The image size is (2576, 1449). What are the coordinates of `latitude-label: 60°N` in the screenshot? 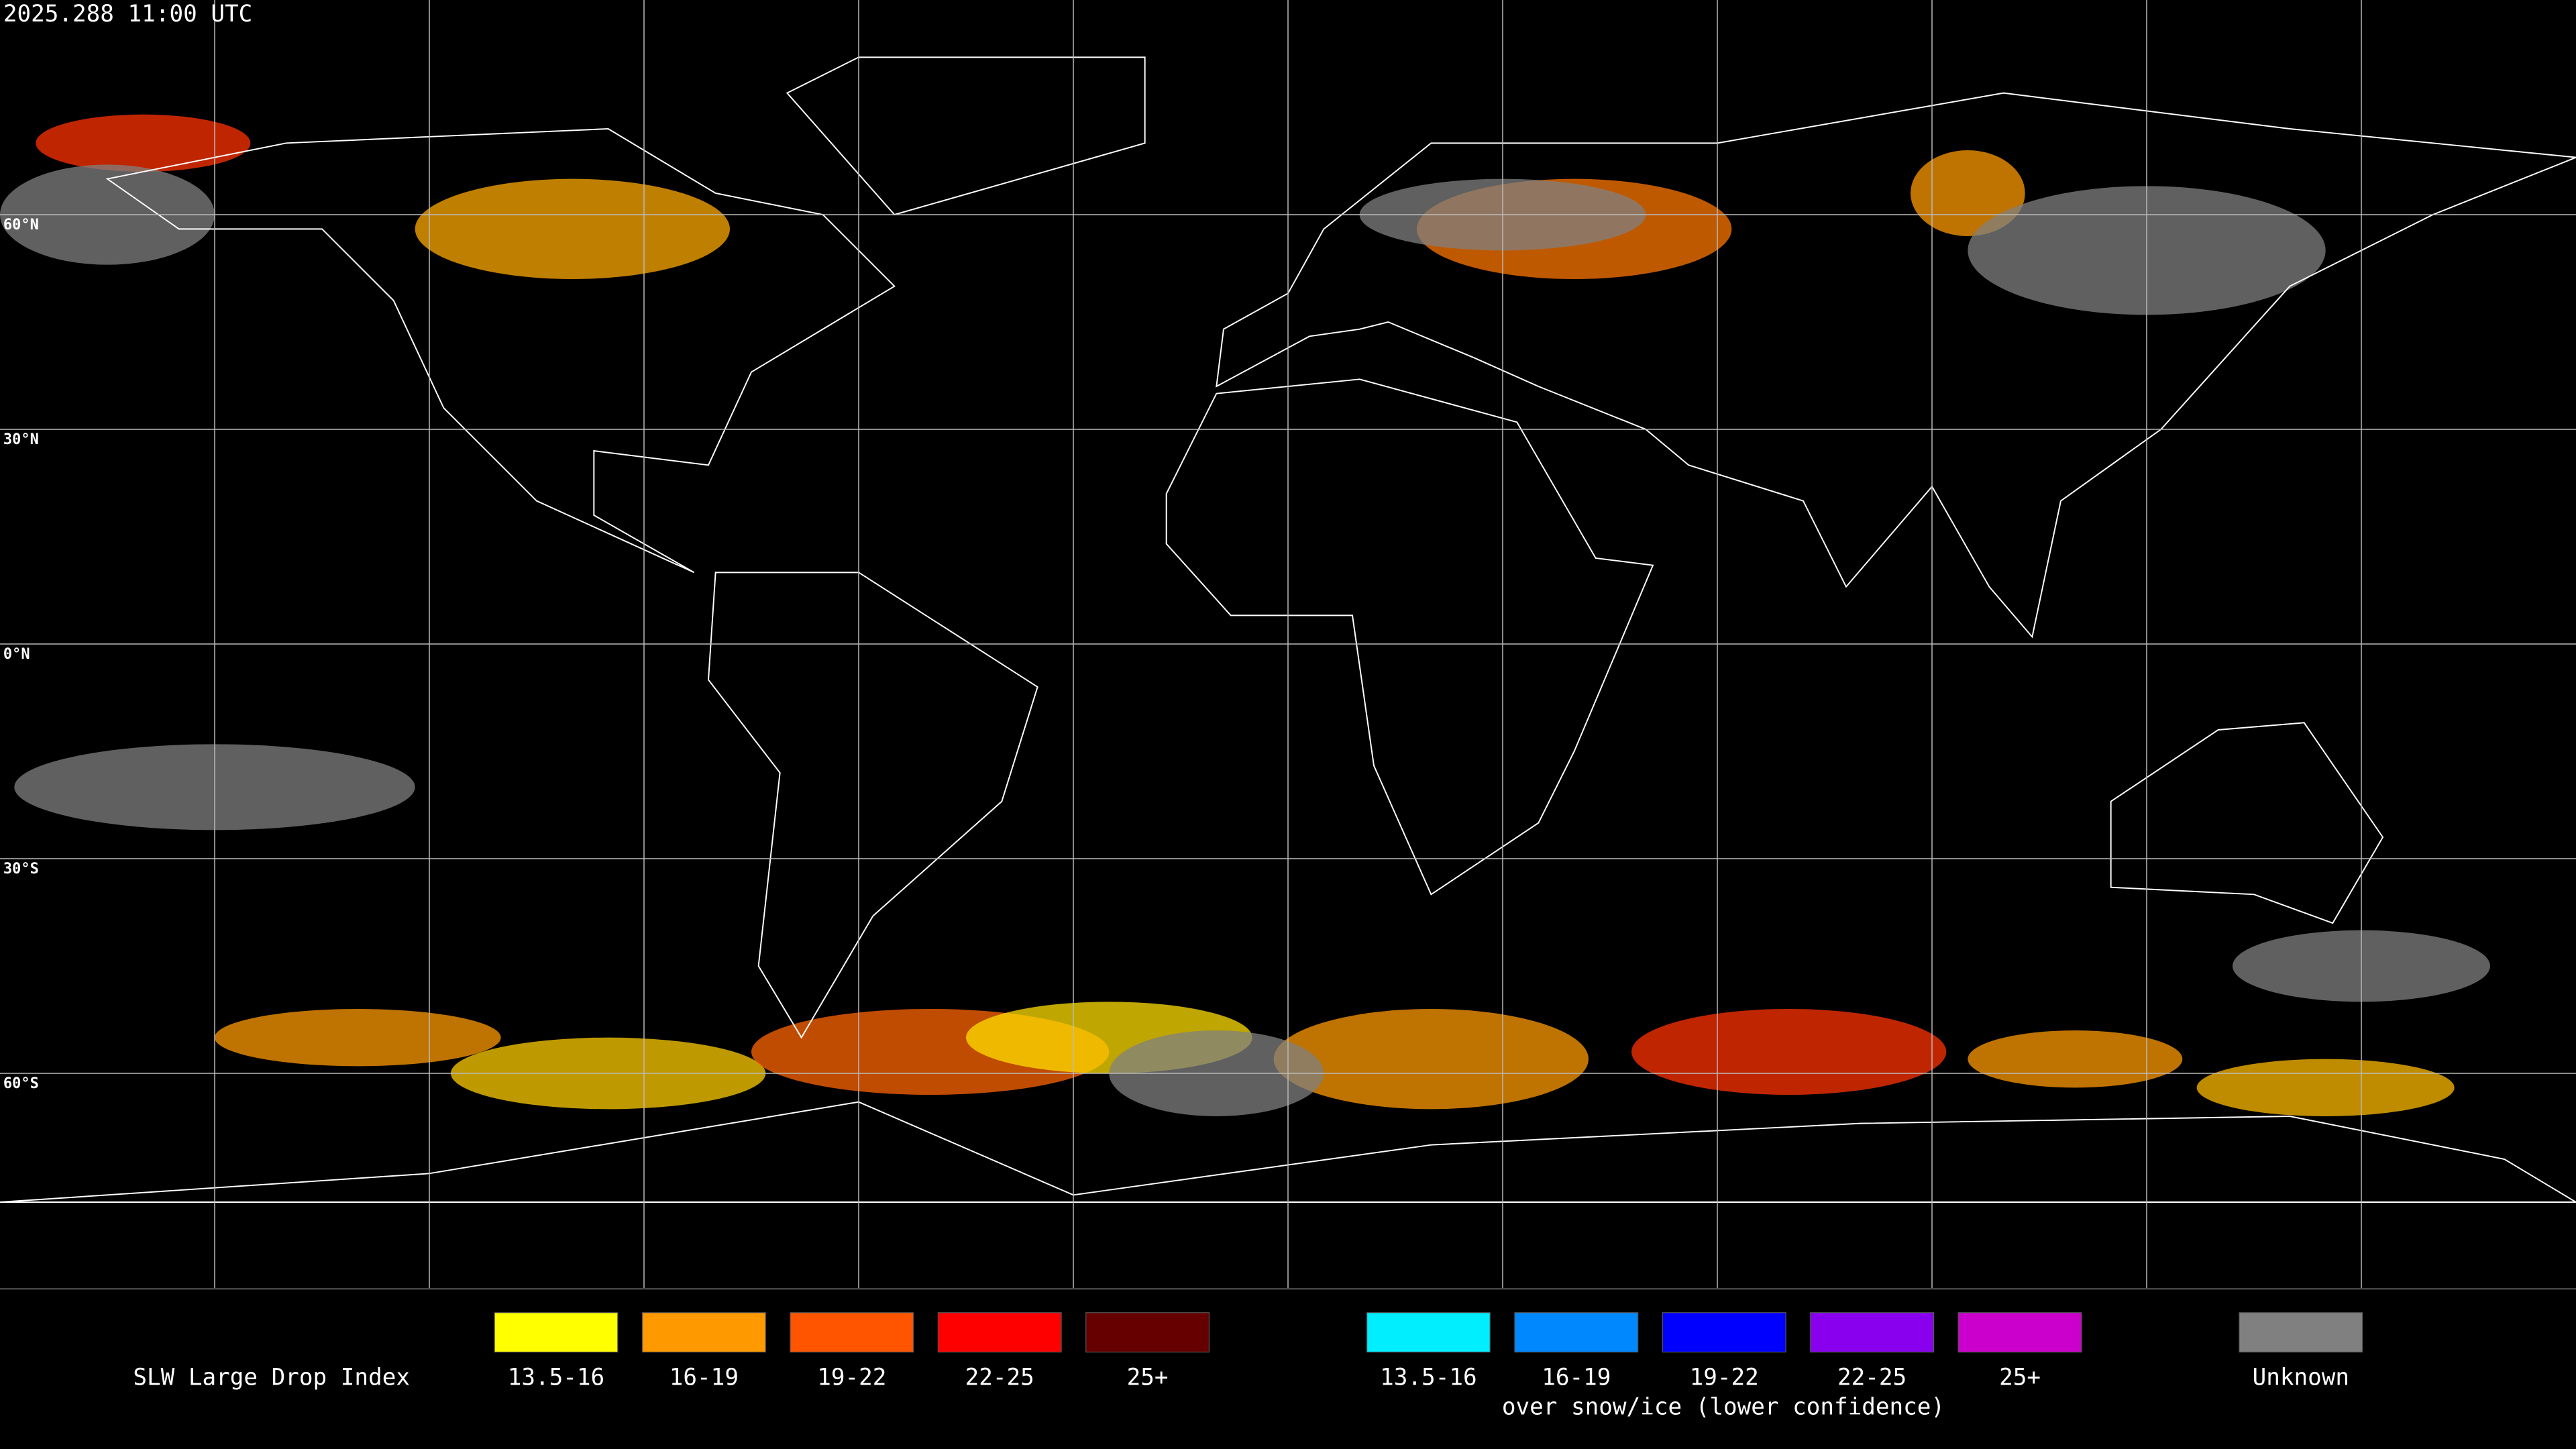 It's located at (21, 225).